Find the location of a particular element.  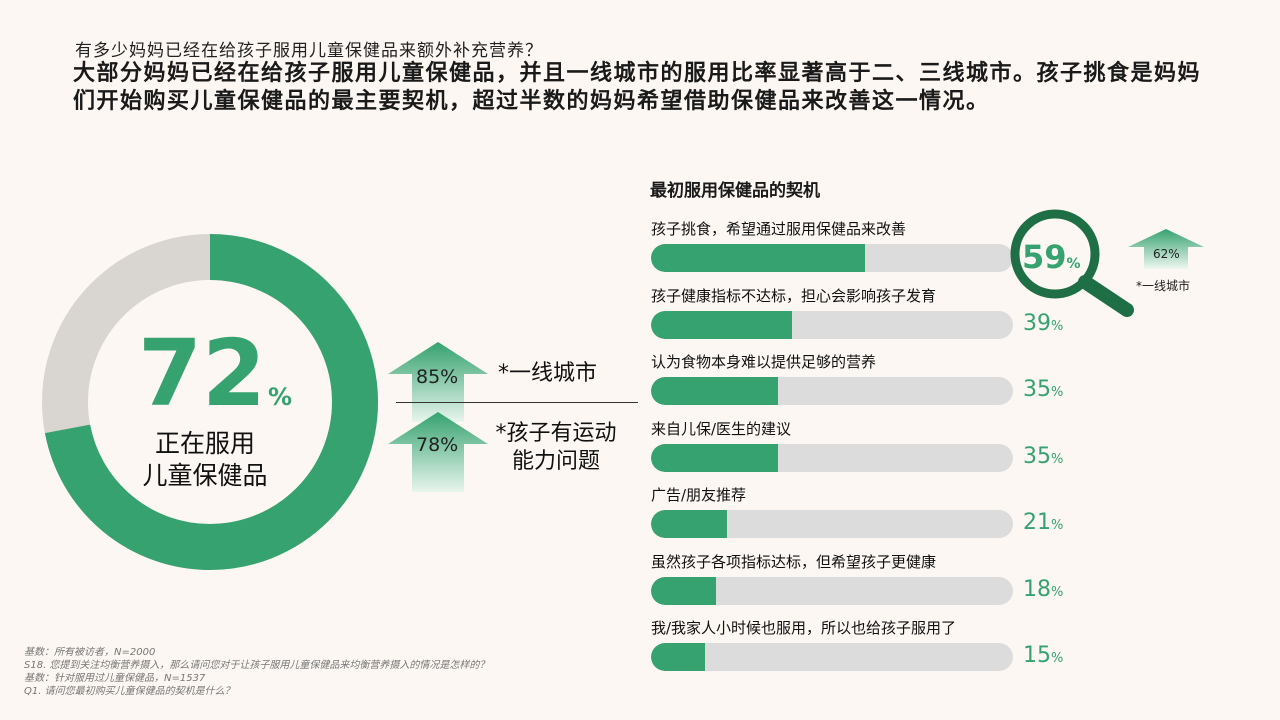

donut-main-segment is located at coordinates (210, 402).